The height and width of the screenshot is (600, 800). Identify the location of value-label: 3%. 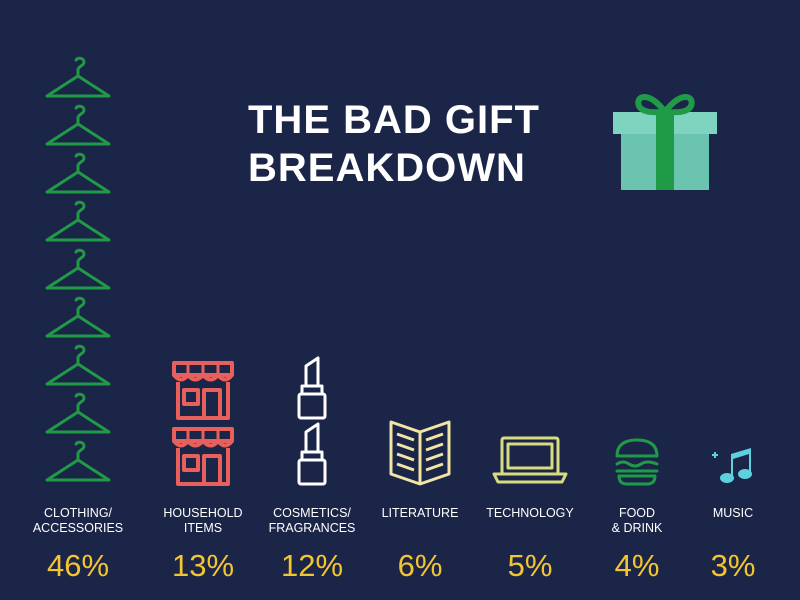
(733, 565).